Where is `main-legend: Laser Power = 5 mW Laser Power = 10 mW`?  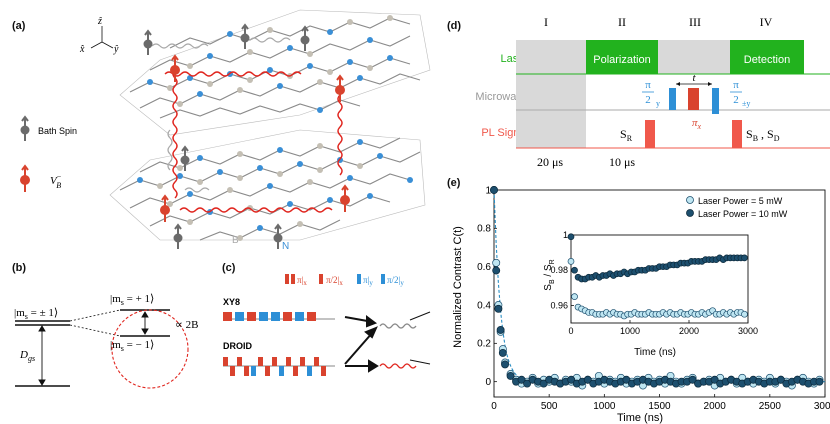
main-legend: Laser Power = 5 mW Laser Power = 10 mW is located at coordinates (737, 207).